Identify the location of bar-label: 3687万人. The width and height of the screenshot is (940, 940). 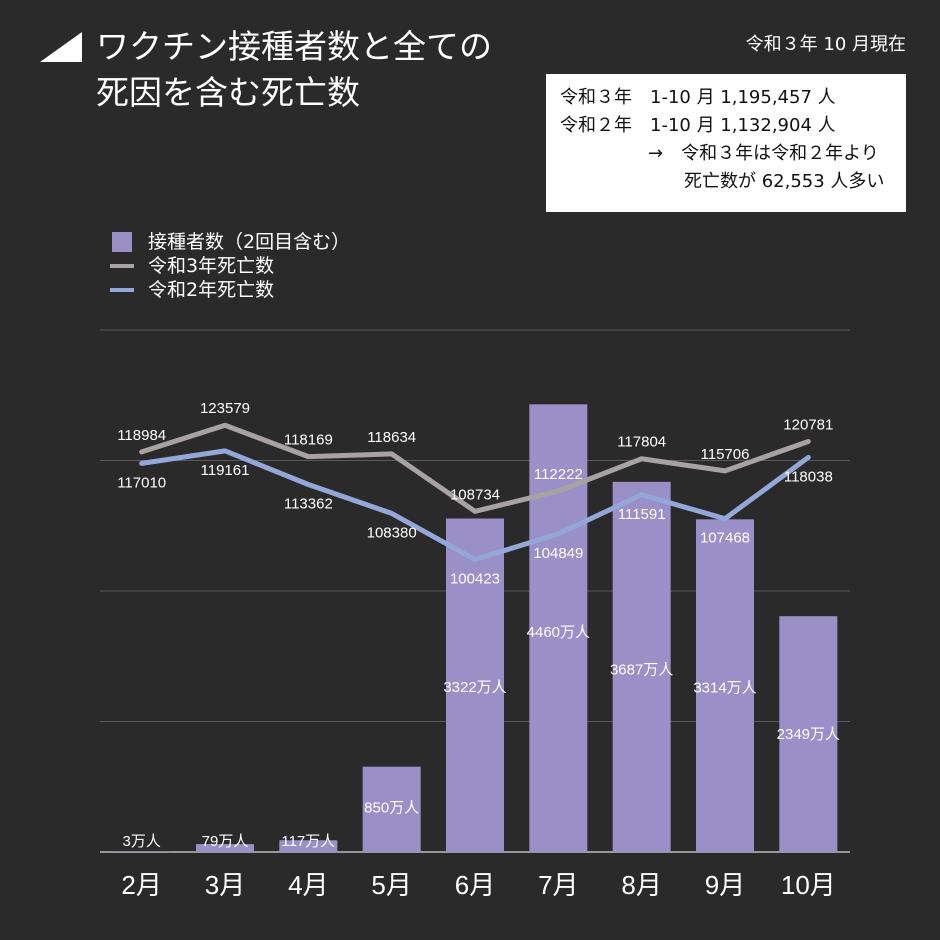
(641, 669).